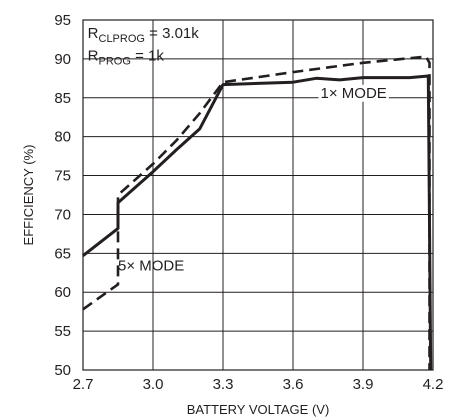 Image resolution: width=461 pixels, height=418 pixels. What do you see at coordinates (223, 384) in the screenshot?
I see `x-tick-label: 3.3` at bounding box center [223, 384].